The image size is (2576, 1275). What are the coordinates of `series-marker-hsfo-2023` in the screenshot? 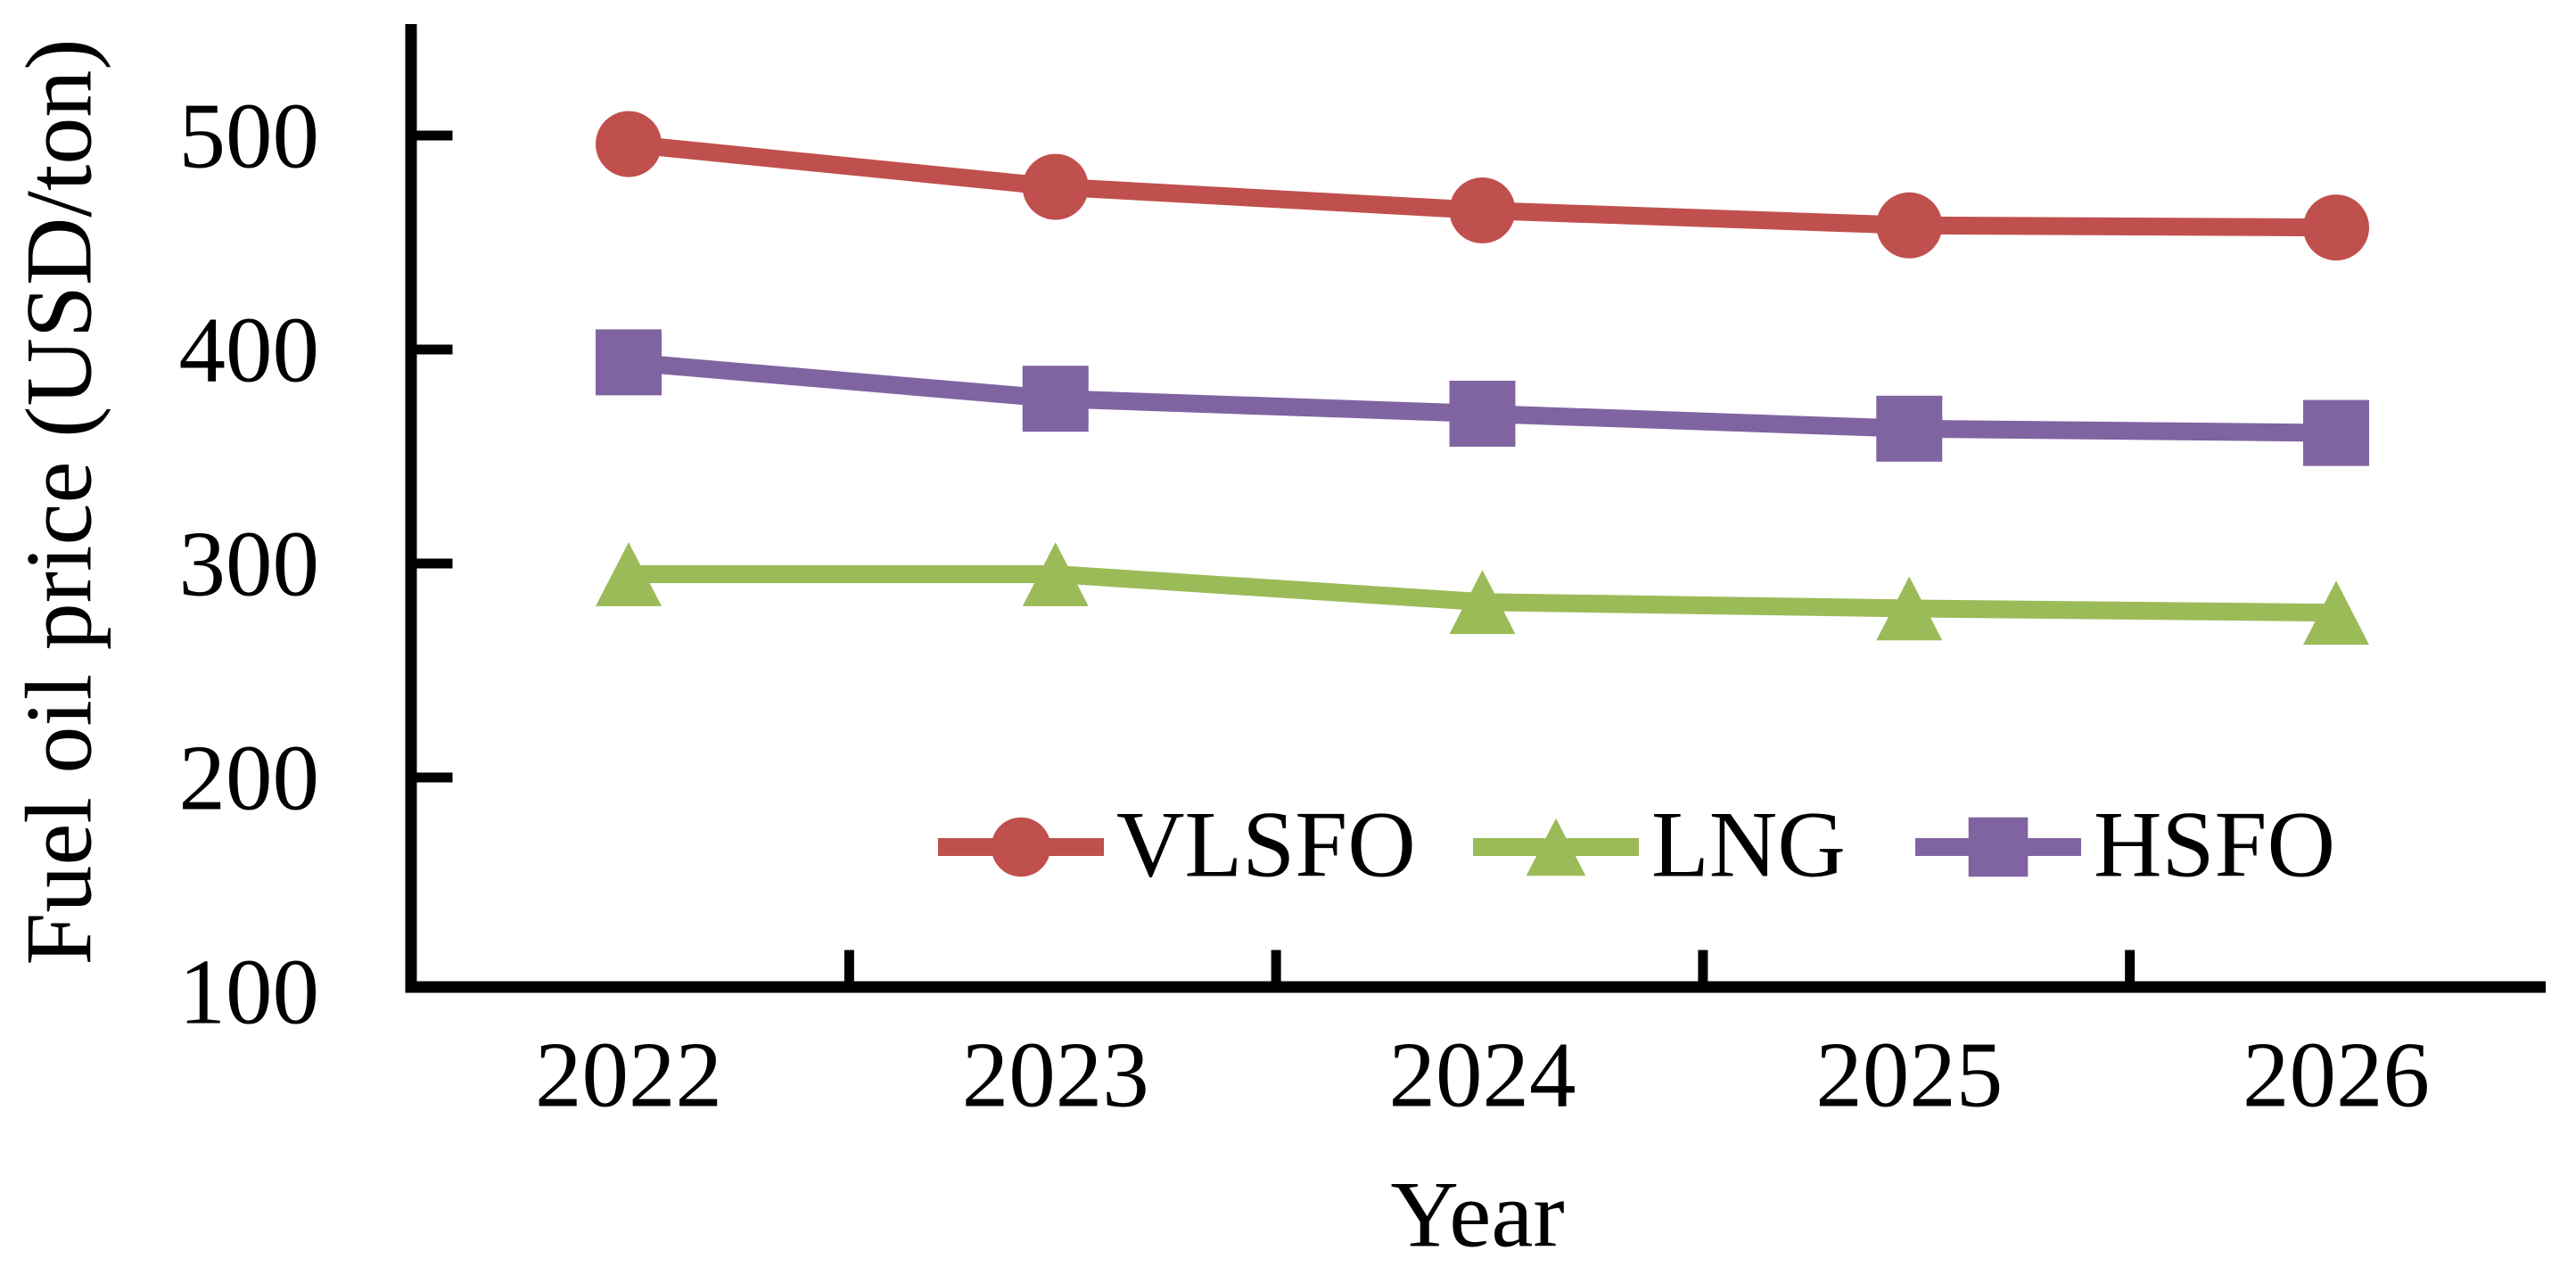 It's located at (1055, 399).